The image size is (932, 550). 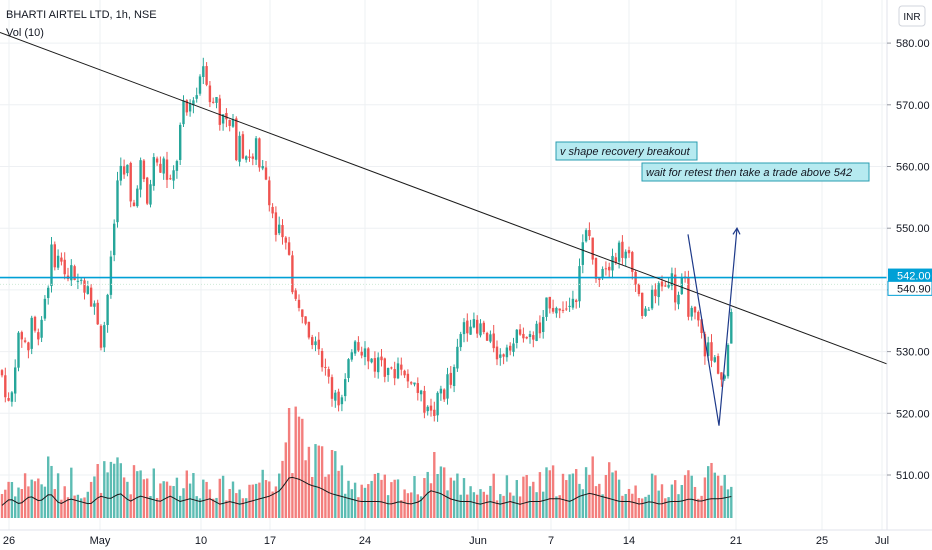 I want to click on horizontal-levels, so click(x=443, y=280).